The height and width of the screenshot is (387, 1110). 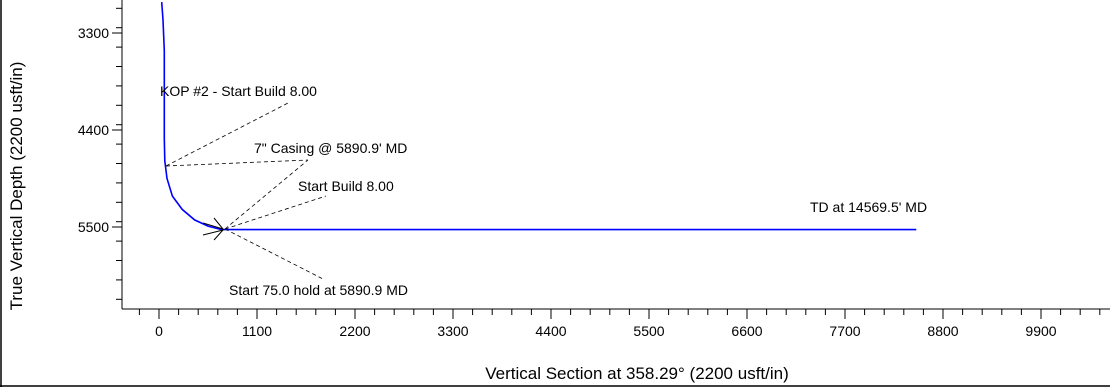 I want to click on annotation-start-build: Start Build 8.00, so click(x=346, y=186).